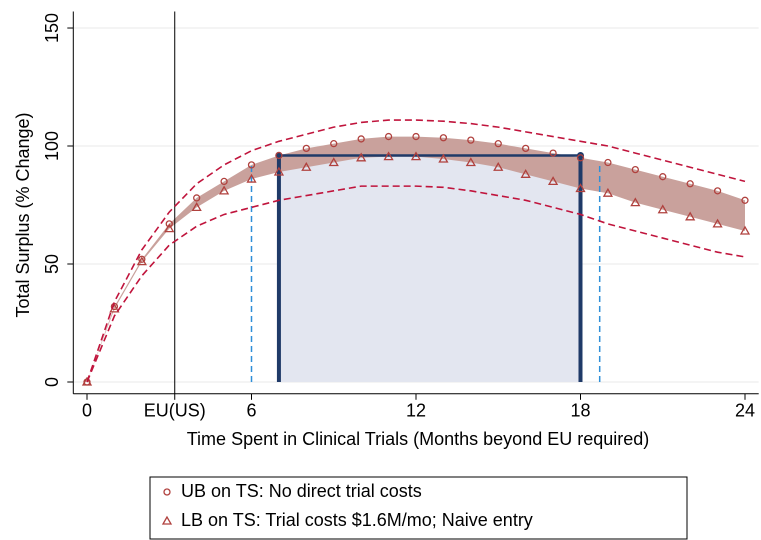 The image size is (761, 540). I want to click on x-tick-label: 6, so click(251, 411).